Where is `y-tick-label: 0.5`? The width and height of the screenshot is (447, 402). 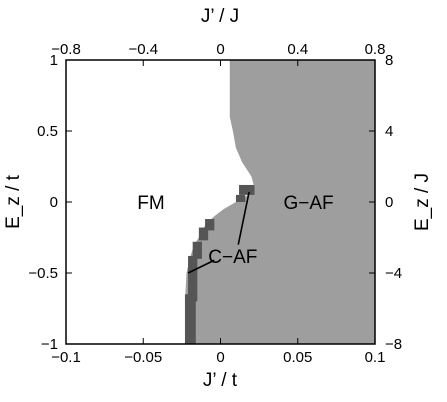 y-tick-label: 0.5 is located at coordinates (47, 131).